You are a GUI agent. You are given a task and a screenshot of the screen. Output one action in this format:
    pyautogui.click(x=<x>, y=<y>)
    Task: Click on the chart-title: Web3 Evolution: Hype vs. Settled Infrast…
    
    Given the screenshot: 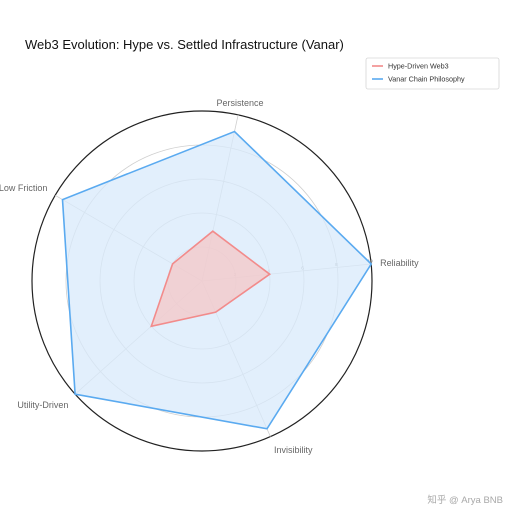 What is the action you would take?
    pyautogui.click(x=184, y=44)
    